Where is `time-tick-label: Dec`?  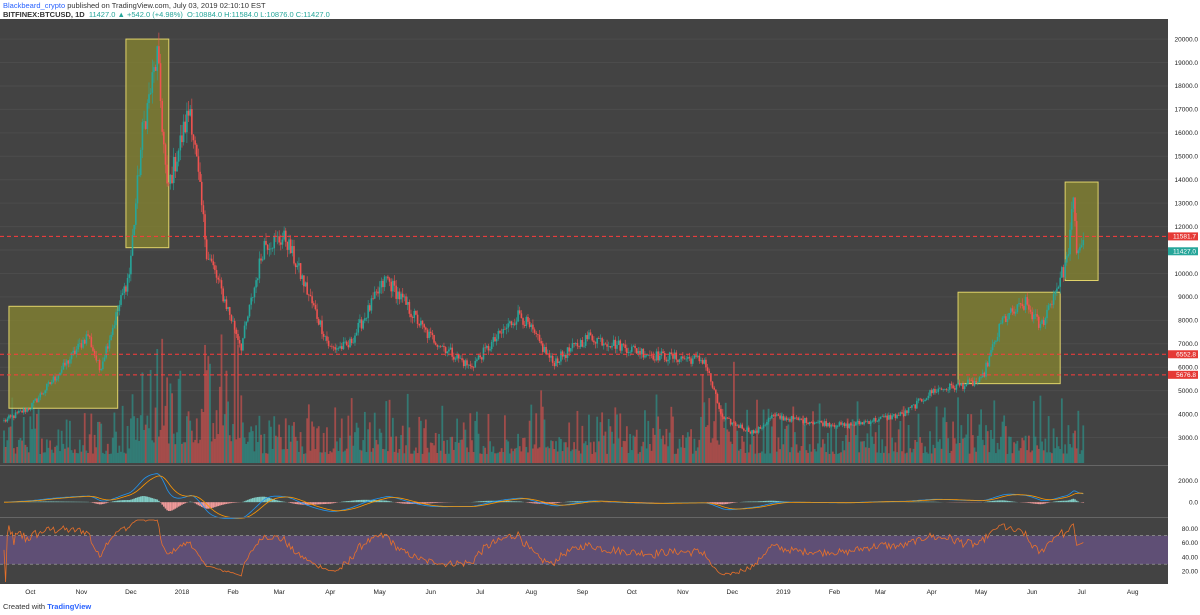
time-tick-label: Dec is located at coordinates (733, 592).